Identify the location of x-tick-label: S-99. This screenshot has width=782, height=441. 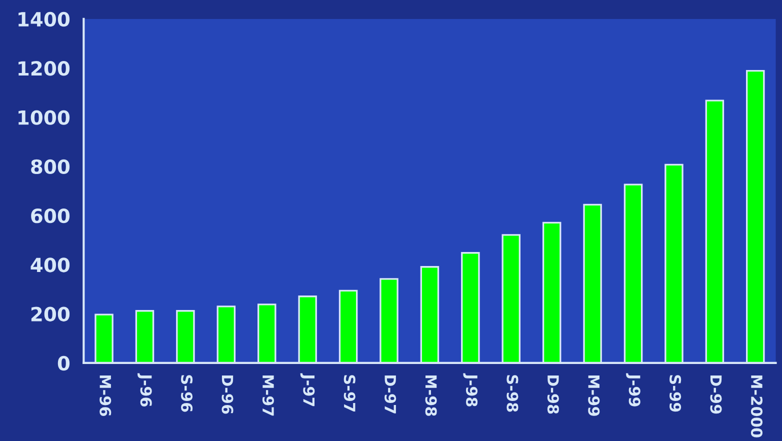
(676, 393).